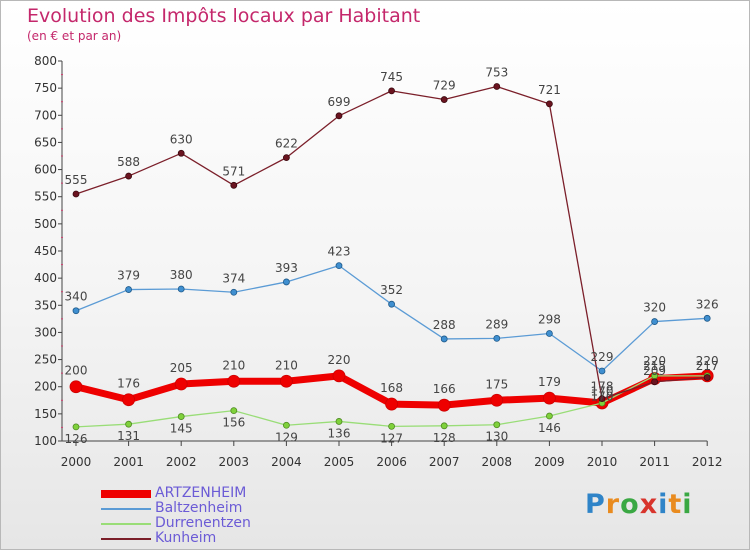  What do you see at coordinates (649, 504) in the screenshot?
I see `logo-letter: x` at bounding box center [649, 504].